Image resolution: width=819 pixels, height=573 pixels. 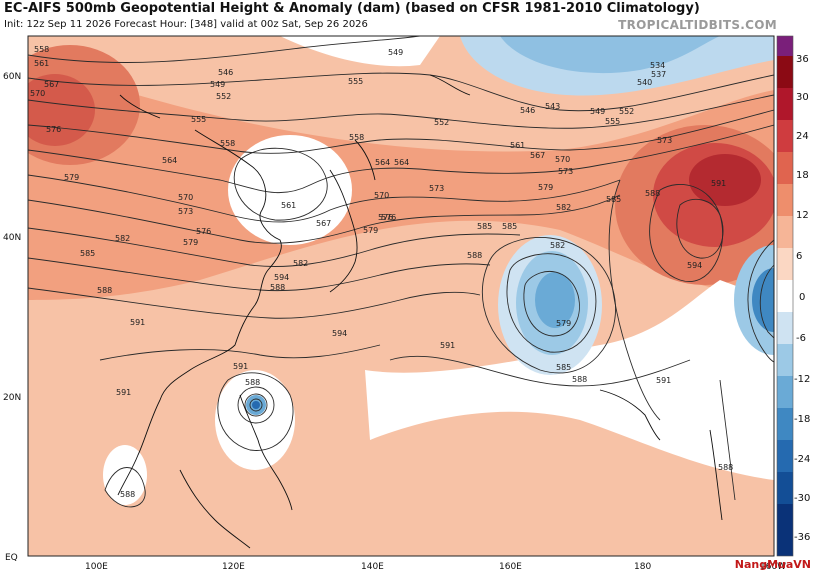 I want to click on watermark-logo: NangMuaVN, so click(x=772, y=564).